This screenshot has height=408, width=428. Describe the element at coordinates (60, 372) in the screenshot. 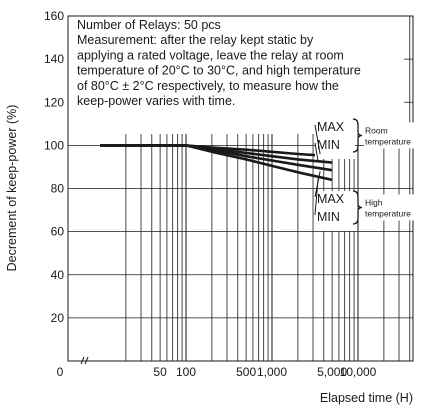

I see `x-tick-label: 0` at that location.